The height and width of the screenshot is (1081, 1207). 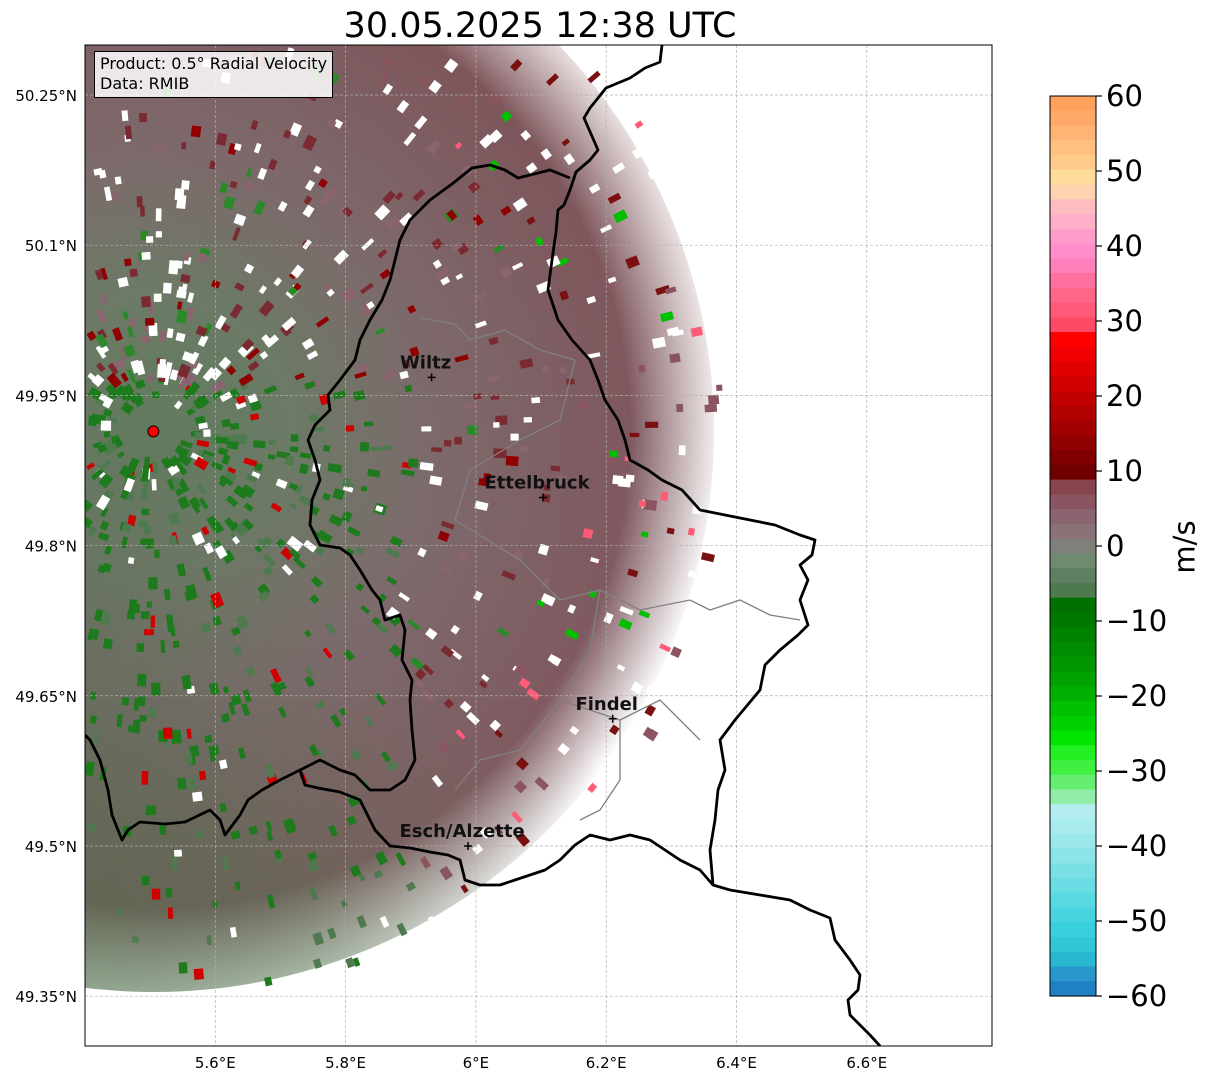 What do you see at coordinates (797, 964) in the screenshot?
I see `germany-france-border` at bounding box center [797, 964].